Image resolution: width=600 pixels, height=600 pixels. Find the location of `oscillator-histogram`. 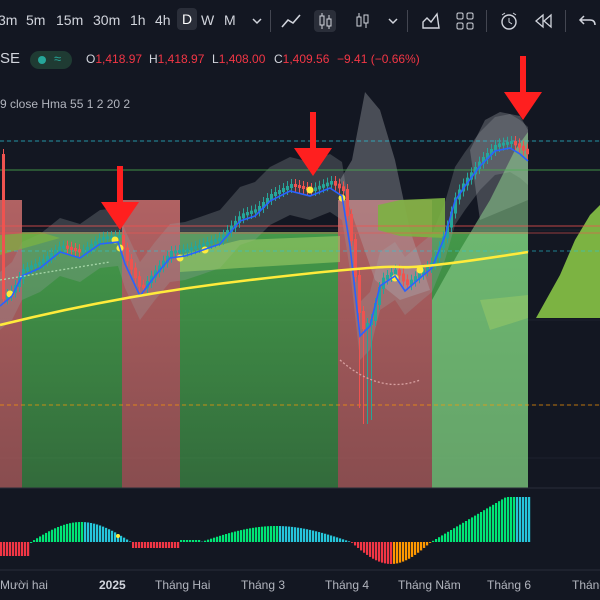

oscillator-histogram is located at coordinates (265, 530).